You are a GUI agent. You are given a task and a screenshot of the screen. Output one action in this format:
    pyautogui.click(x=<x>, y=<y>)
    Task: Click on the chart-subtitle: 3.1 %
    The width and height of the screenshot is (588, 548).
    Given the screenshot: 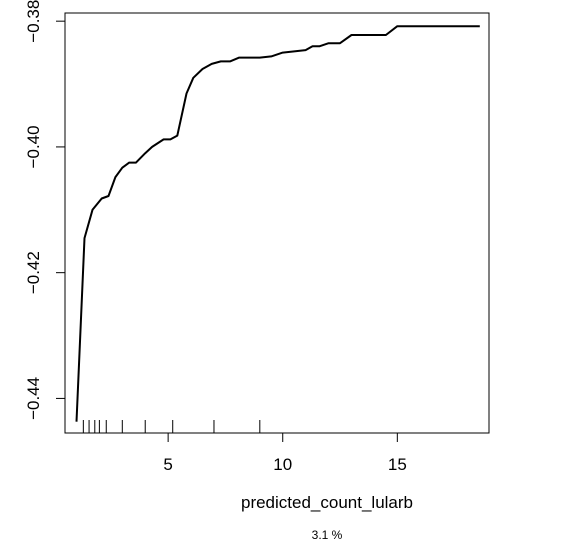 What is the action you would take?
    pyautogui.click(x=327, y=535)
    